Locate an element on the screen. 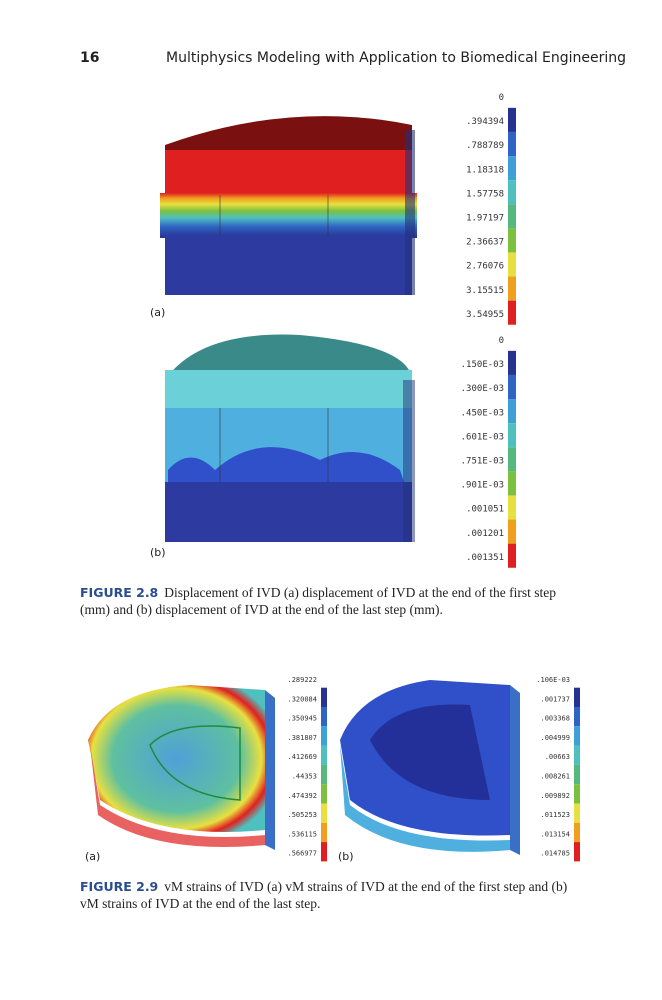 The image size is (662, 1000). legend-label: .150E-03 is located at coordinates (482, 365).